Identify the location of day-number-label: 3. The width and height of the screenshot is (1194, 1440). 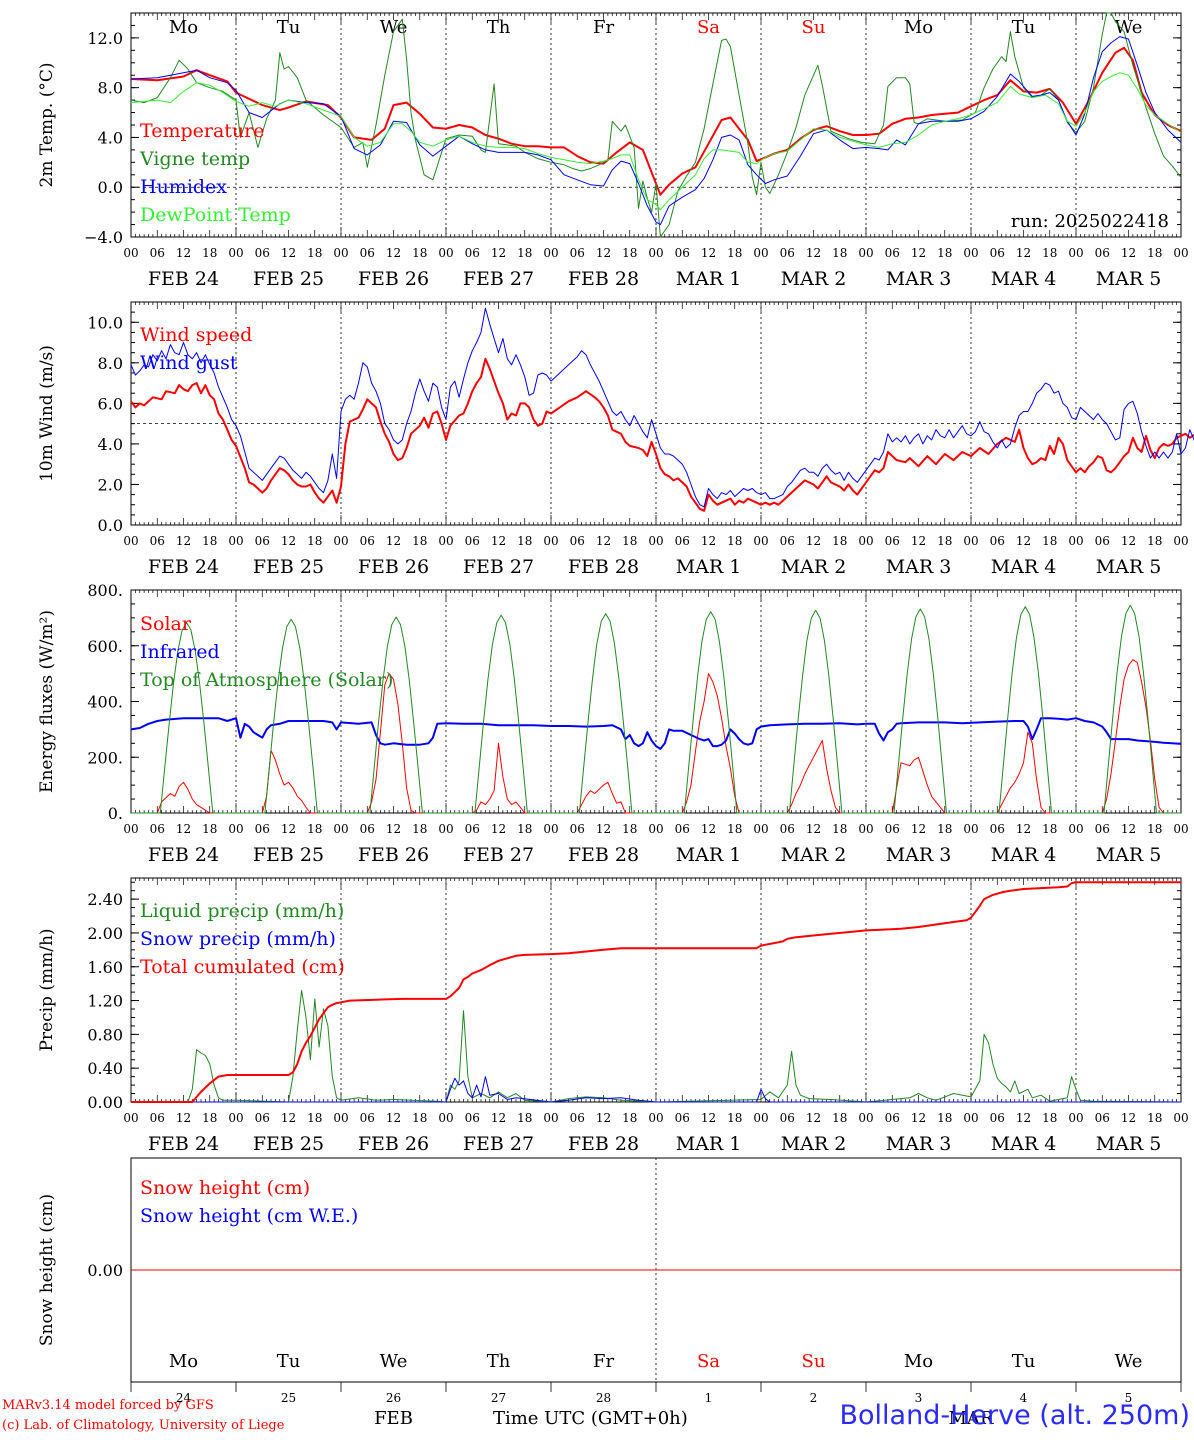
(919, 1398).